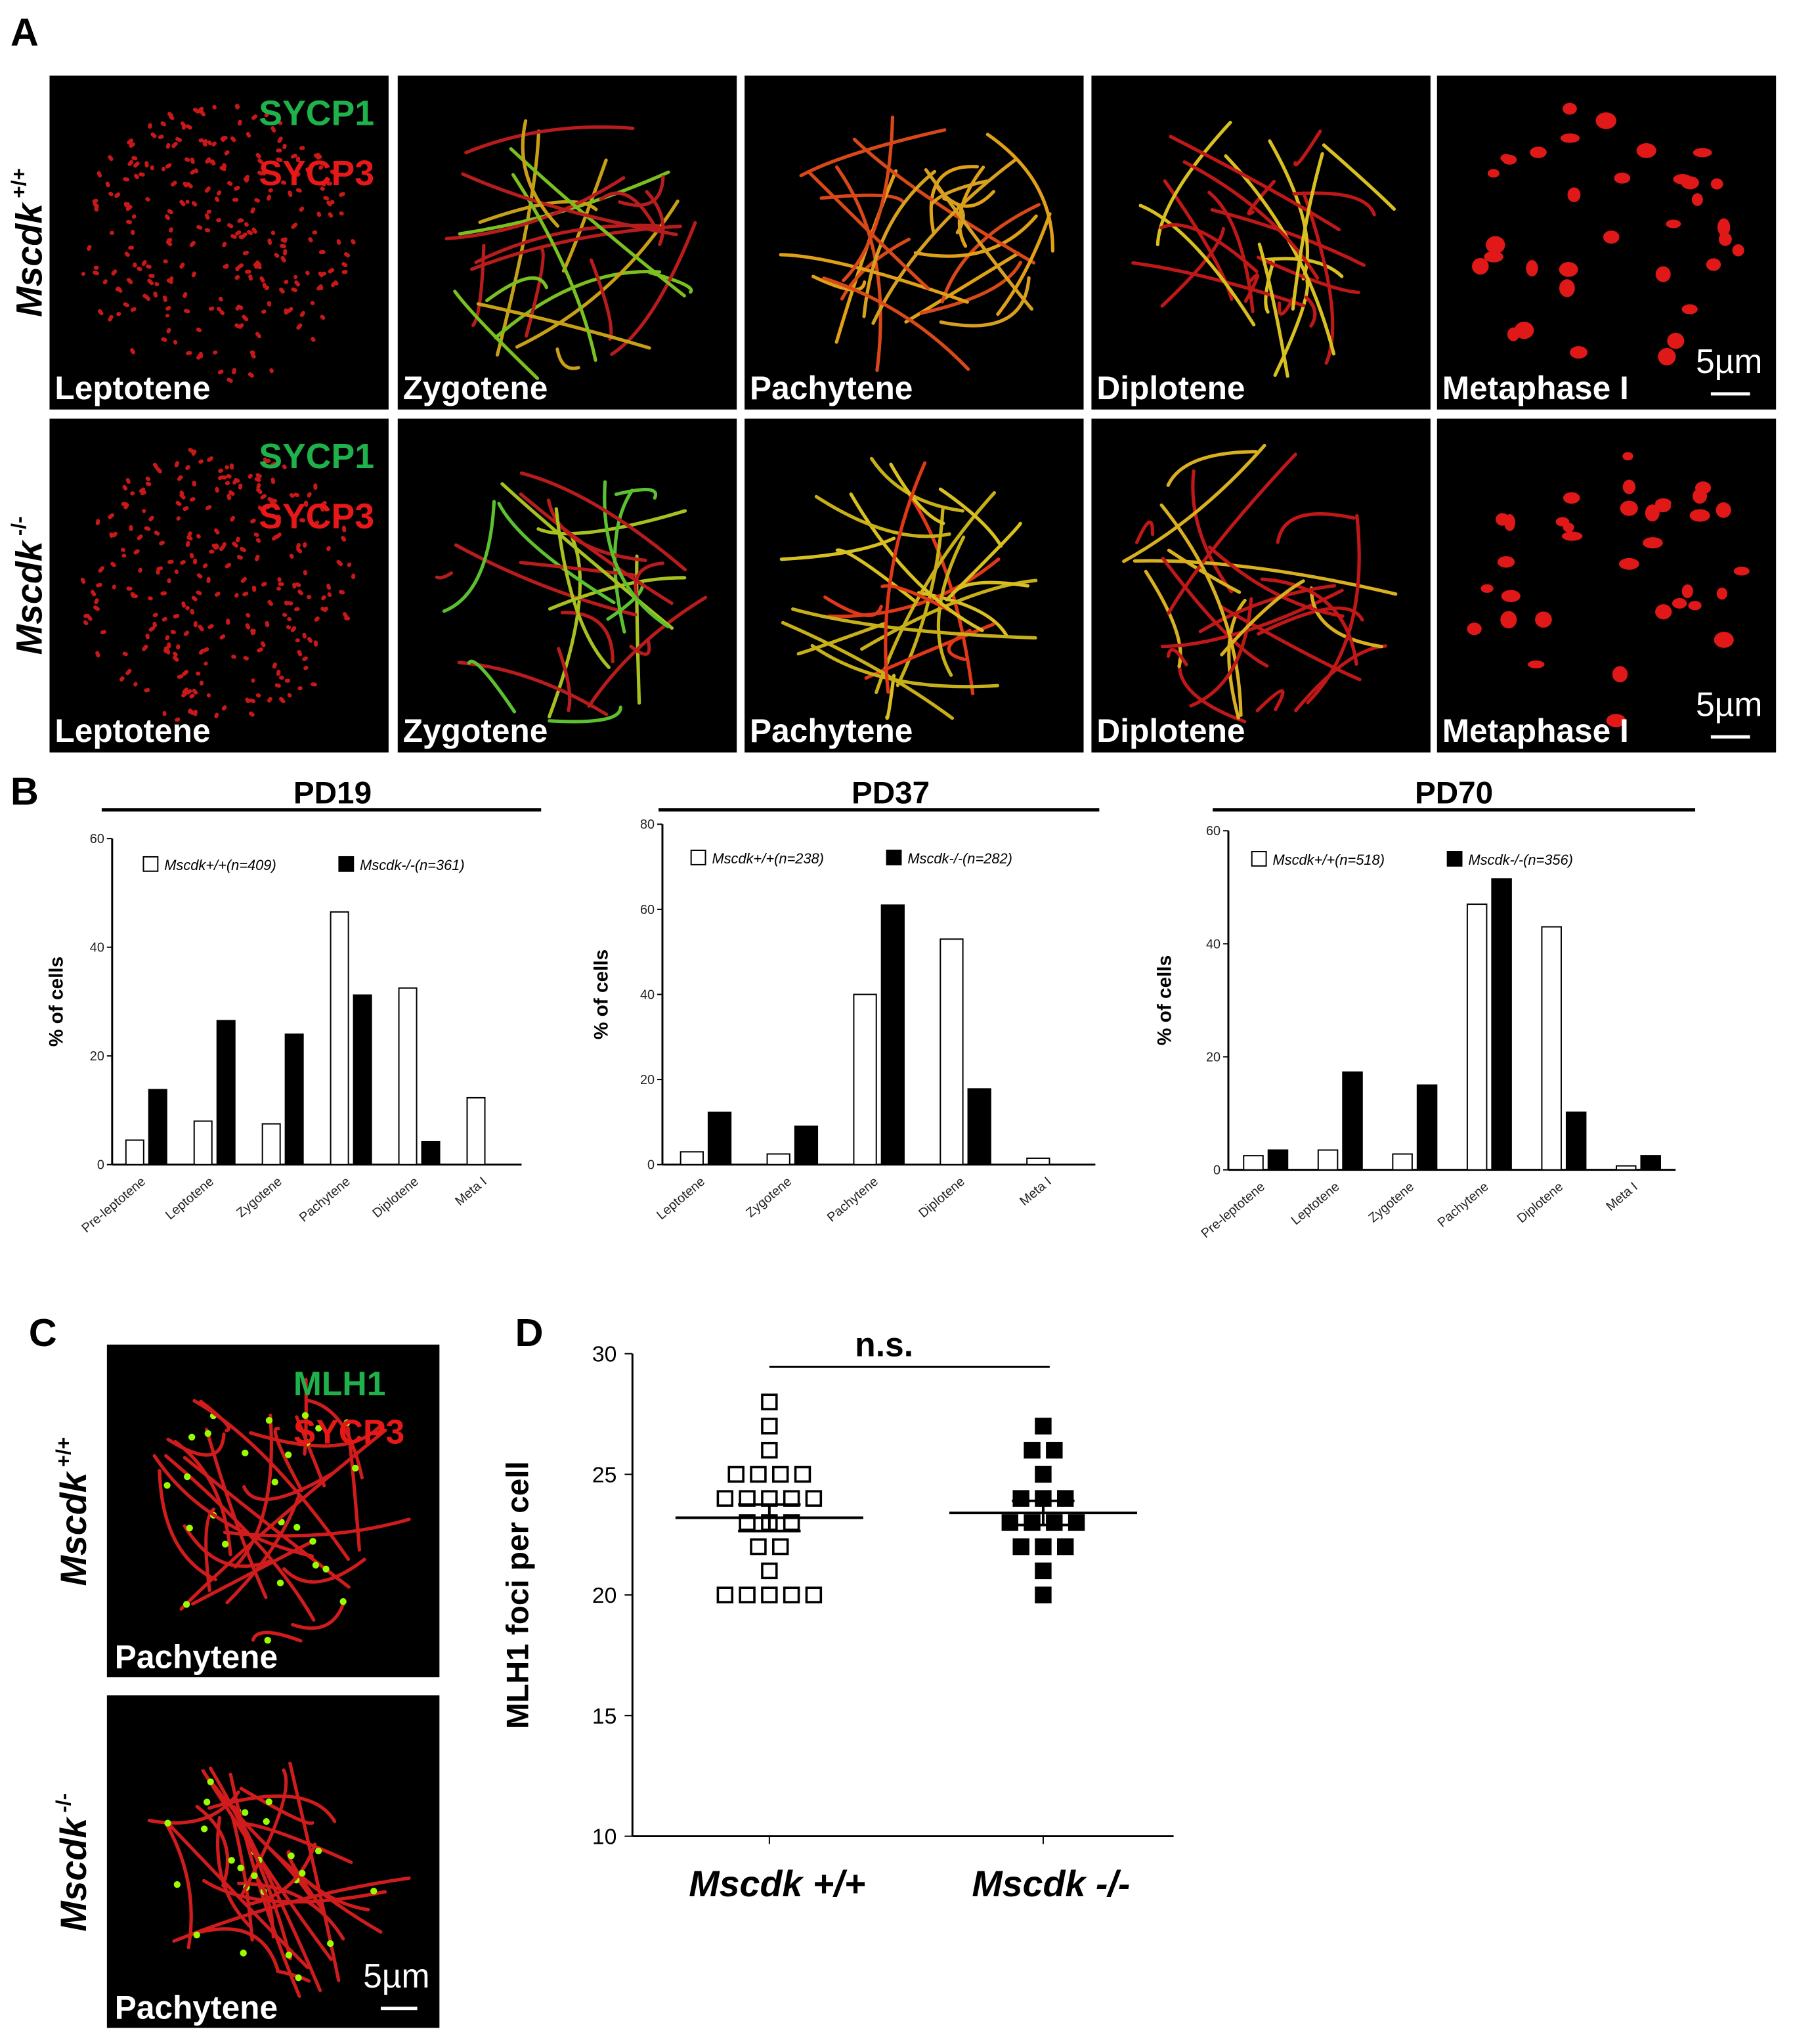 The width and height of the screenshot is (1793, 2044). What do you see at coordinates (647, 910) in the screenshot?
I see `y-tick-label: 60` at bounding box center [647, 910].